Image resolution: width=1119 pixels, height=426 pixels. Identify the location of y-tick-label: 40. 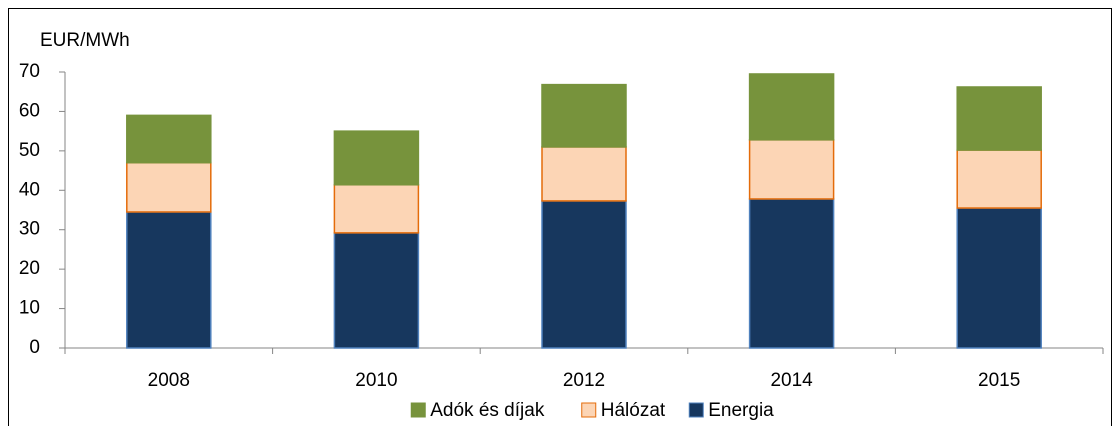
(29, 189).